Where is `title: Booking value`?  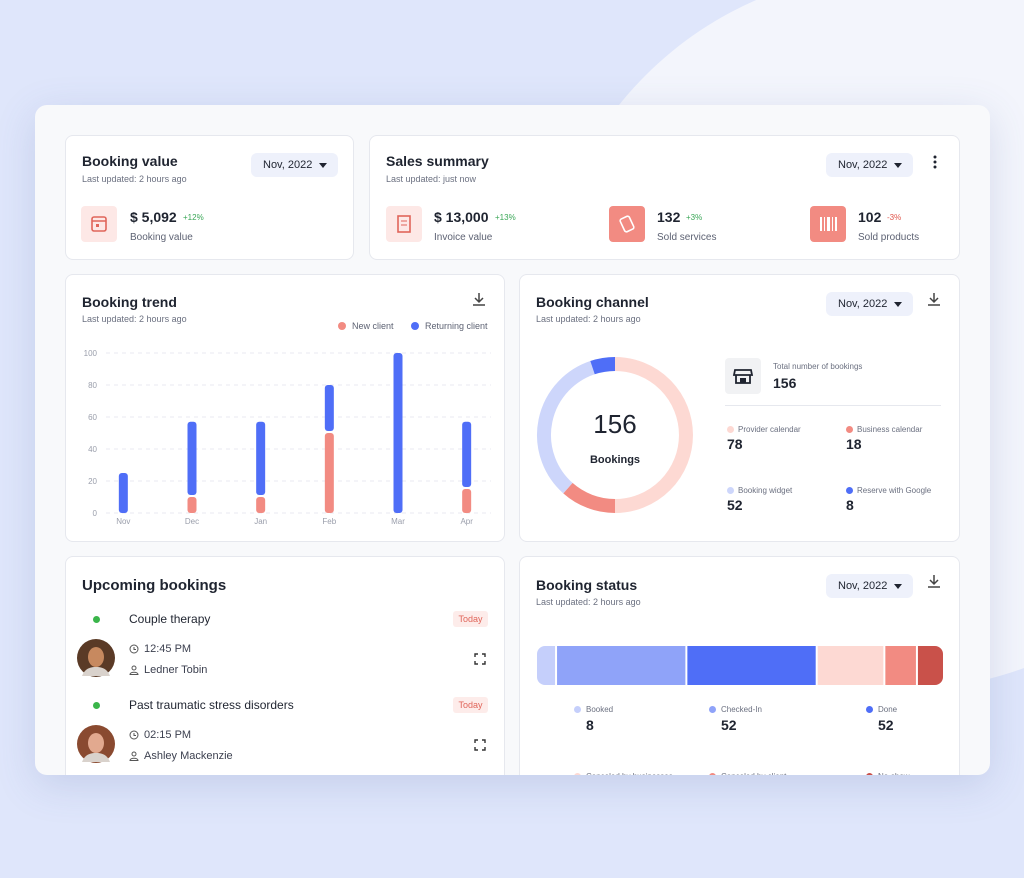 title: Booking value is located at coordinates (130, 161).